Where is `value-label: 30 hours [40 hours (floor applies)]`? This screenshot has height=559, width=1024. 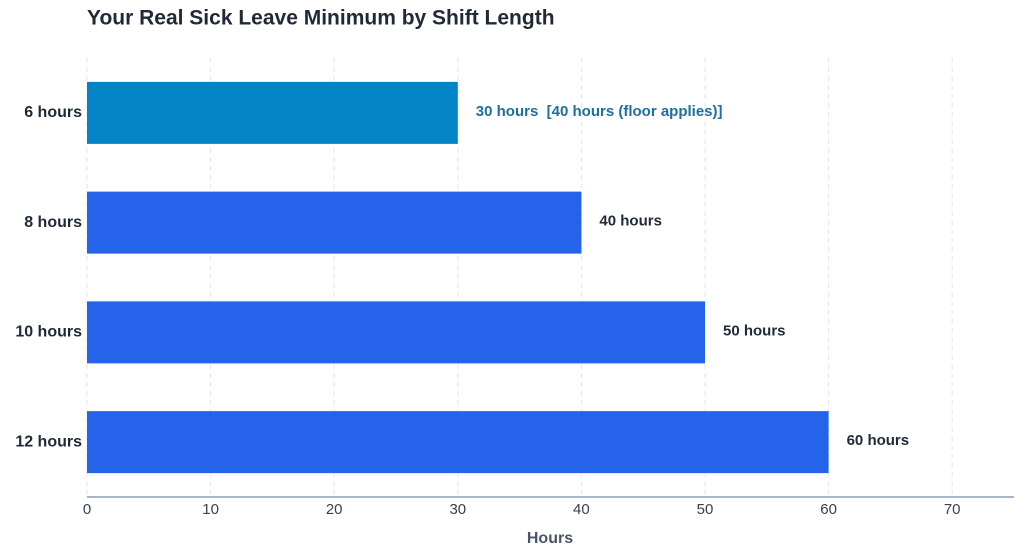
value-label: 30 hours [40 hours (floor applies)] is located at coordinates (599, 111).